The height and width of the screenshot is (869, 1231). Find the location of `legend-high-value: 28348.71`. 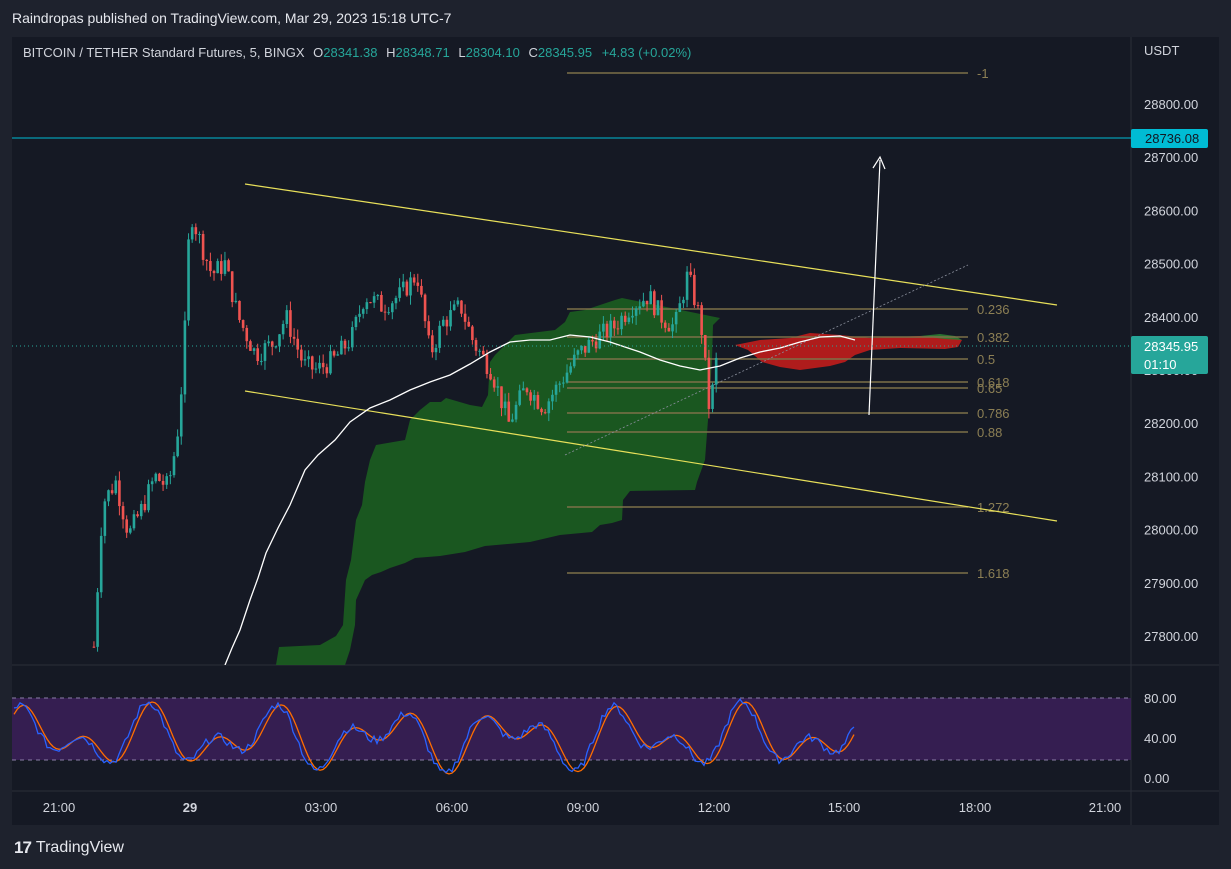

legend-high-value: 28348.71 is located at coordinates (422, 52).